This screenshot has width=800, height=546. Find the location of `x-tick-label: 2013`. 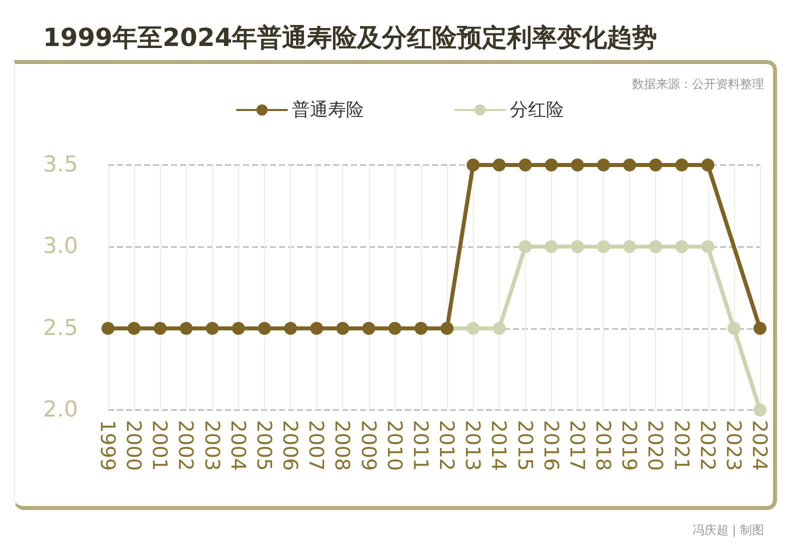

x-tick-label: 2013 is located at coordinates (473, 445).